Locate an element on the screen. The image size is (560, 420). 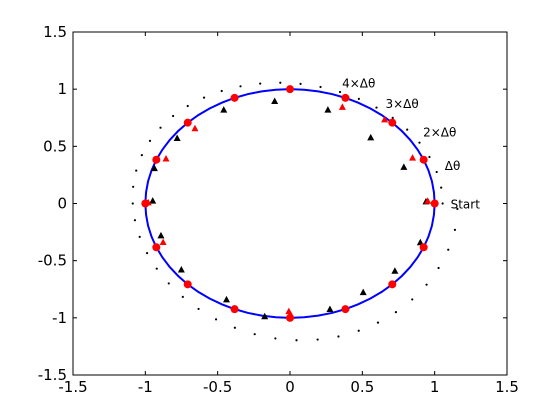
x-tick-label: -1.5 is located at coordinates (72, 387).